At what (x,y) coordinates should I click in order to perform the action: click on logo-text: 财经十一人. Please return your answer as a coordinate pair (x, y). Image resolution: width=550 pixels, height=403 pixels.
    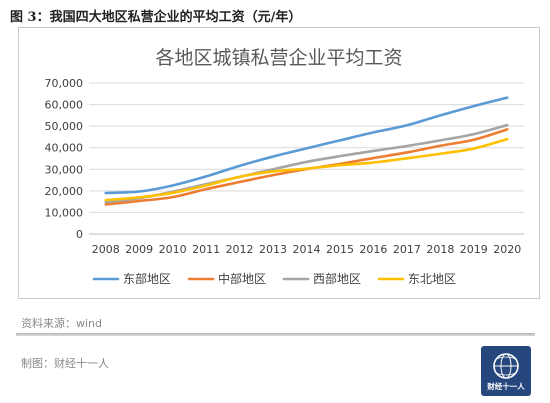
    Looking at the image, I should click on (506, 386).